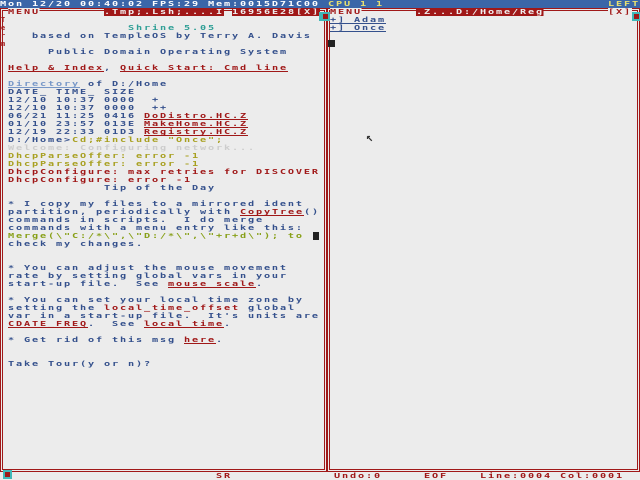  What do you see at coordinates (164, 316) in the screenshot?
I see `terminal-line-text: var in a start-up file. It's units are` at bounding box center [164, 316].